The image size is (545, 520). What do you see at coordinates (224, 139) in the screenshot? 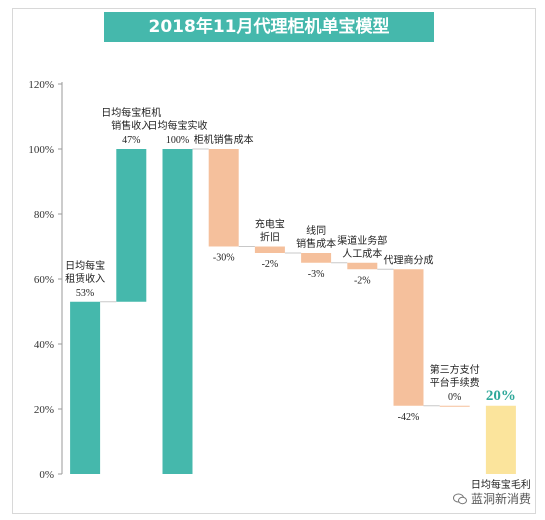
I see `category-label-4: 柜机销售成本` at bounding box center [224, 139].